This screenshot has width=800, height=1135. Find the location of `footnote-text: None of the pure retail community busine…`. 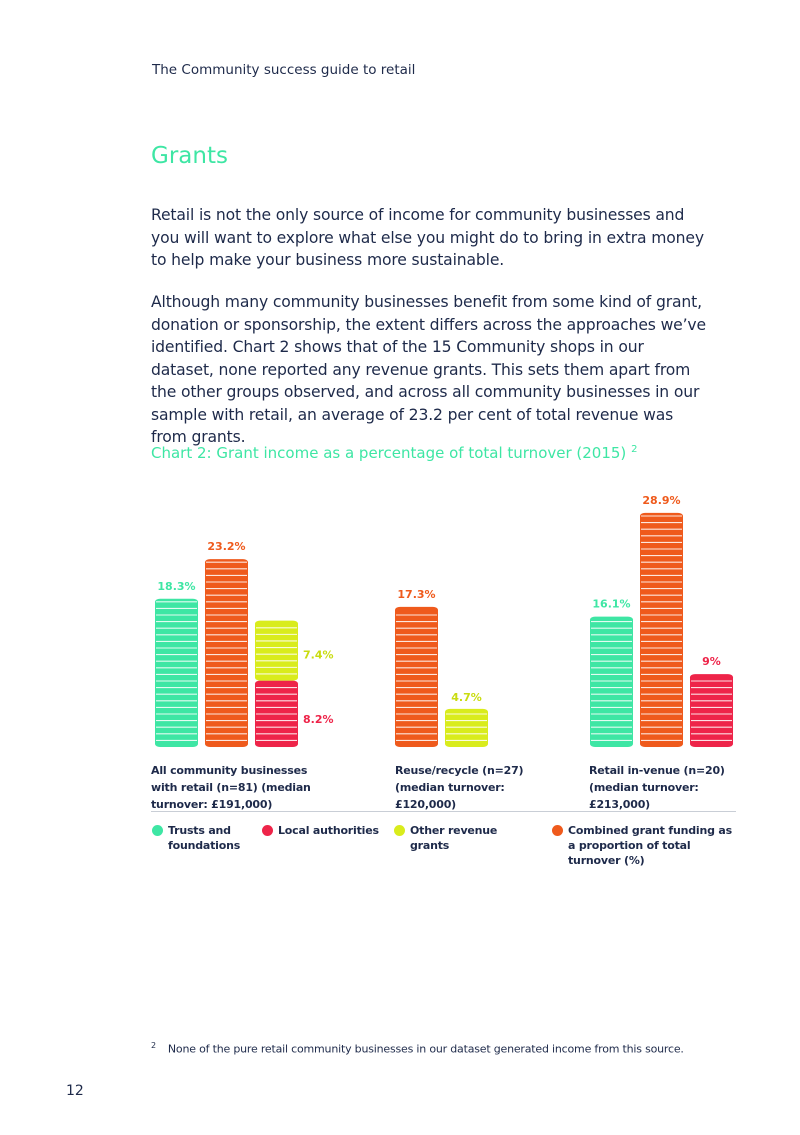

footnote-text: None of the pure retail community busine… is located at coordinates (425, 1049).